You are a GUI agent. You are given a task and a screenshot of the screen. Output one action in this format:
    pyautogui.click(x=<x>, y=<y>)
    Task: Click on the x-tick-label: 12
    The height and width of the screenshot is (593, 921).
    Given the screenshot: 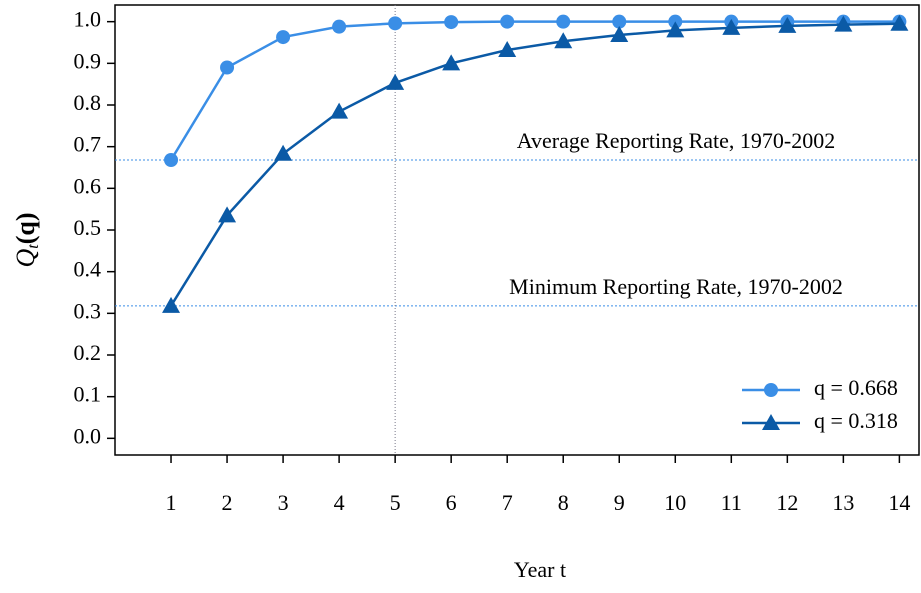 What is the action you would take?
    pyautogui.click(x=787, y=502)
    